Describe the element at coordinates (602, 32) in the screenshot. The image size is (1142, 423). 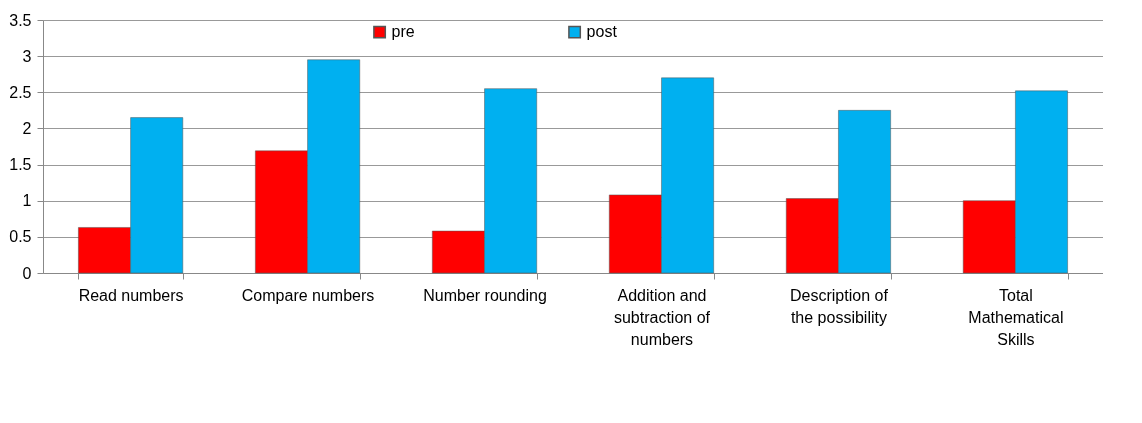
I see `legend-label: post` at that location.